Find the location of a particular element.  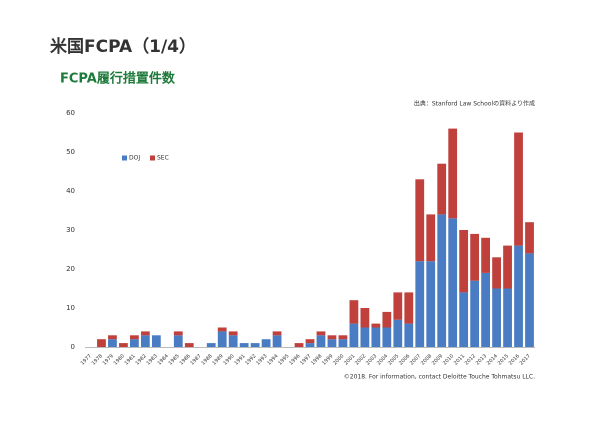

x-tick-label: 1986 is located at coordinates (184, 359).